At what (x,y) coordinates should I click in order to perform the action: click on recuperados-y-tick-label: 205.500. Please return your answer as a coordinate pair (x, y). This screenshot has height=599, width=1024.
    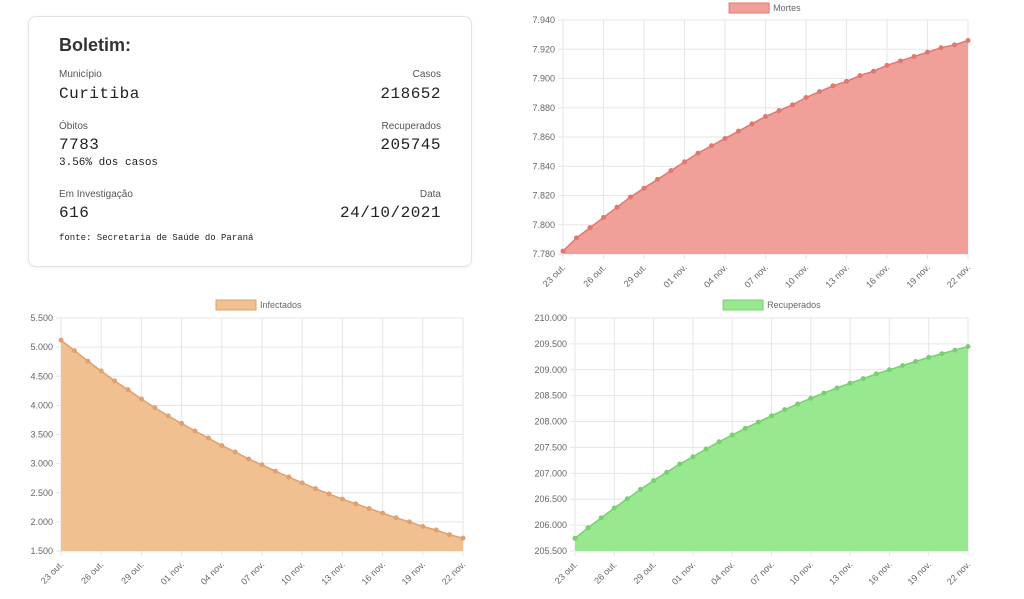
    Looking at the image, I should click on (550, 551).